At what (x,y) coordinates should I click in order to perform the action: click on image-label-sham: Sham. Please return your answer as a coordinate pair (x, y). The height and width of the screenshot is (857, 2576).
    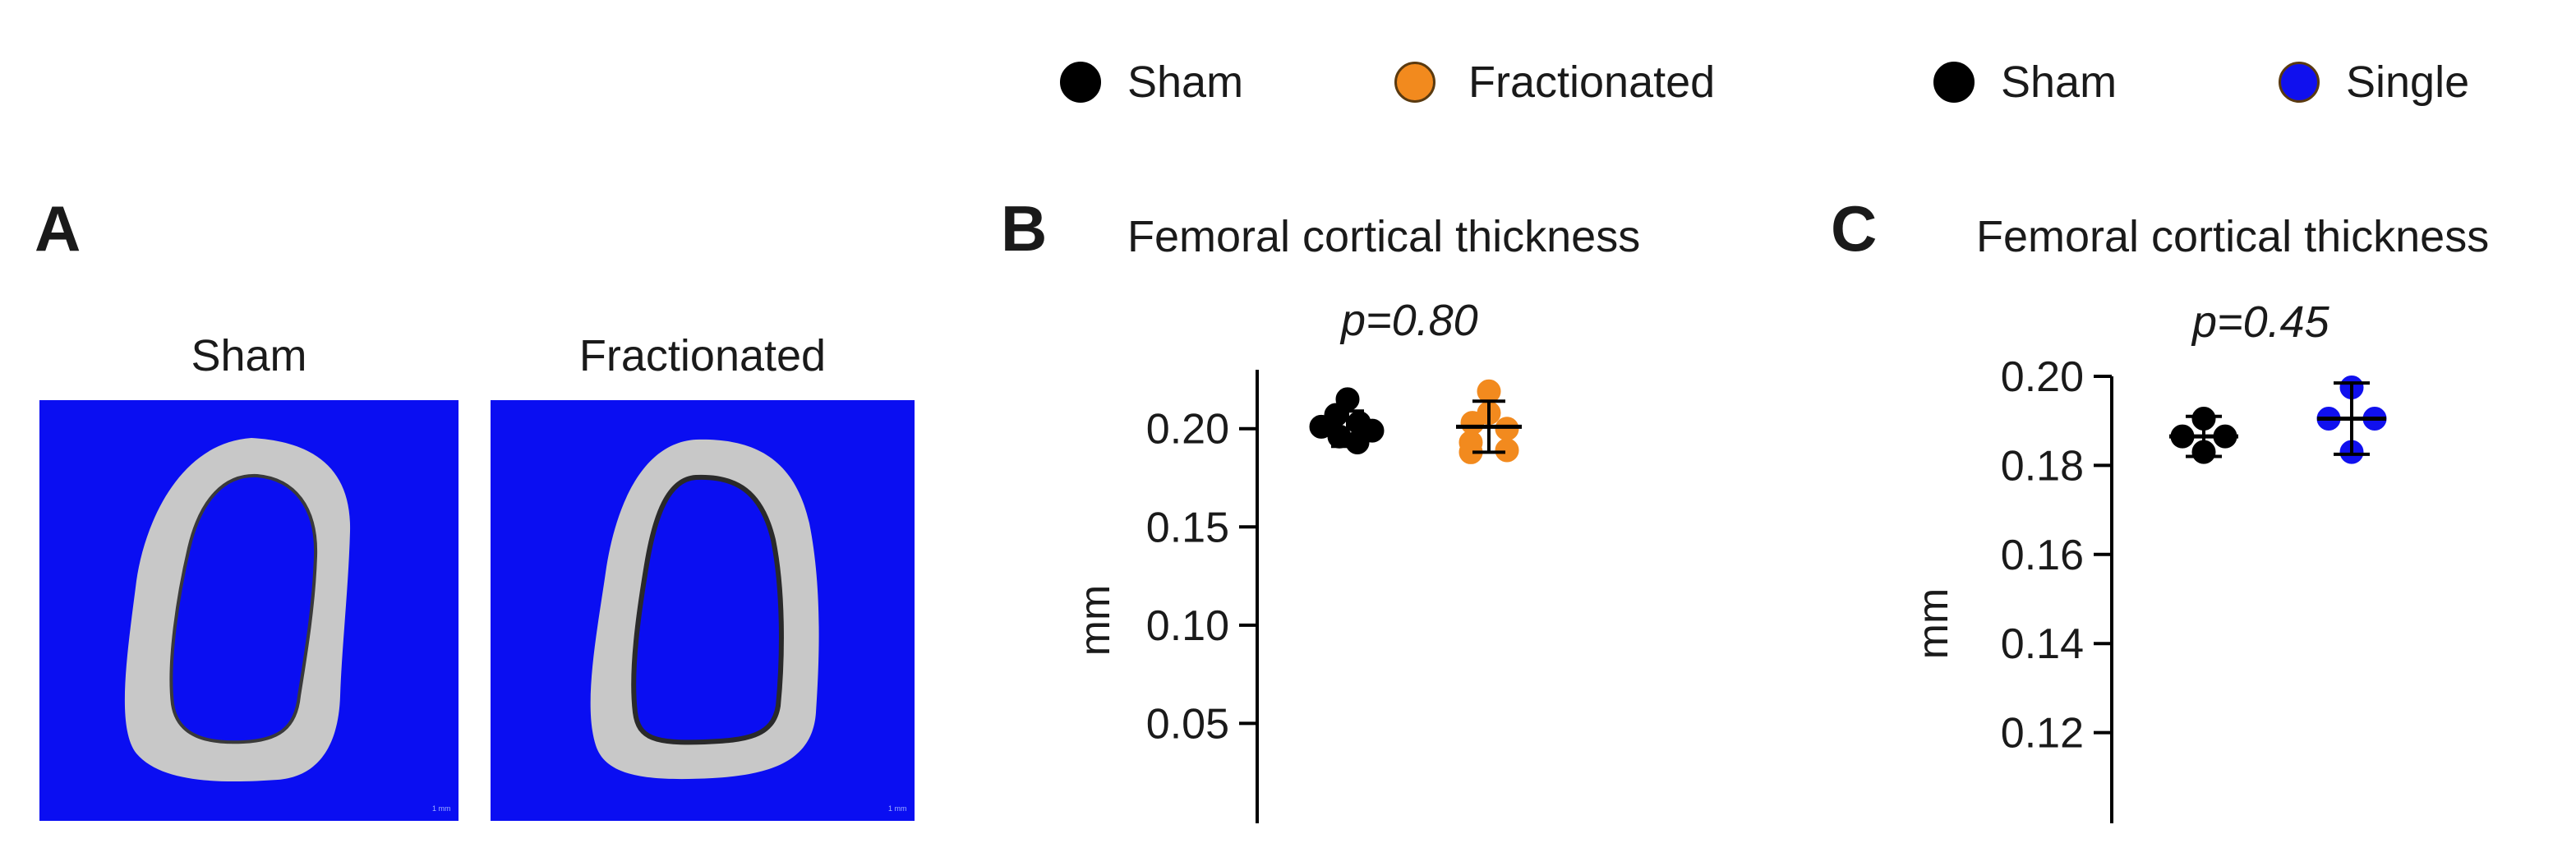
    Looking at the image, I should click on (249, 355).